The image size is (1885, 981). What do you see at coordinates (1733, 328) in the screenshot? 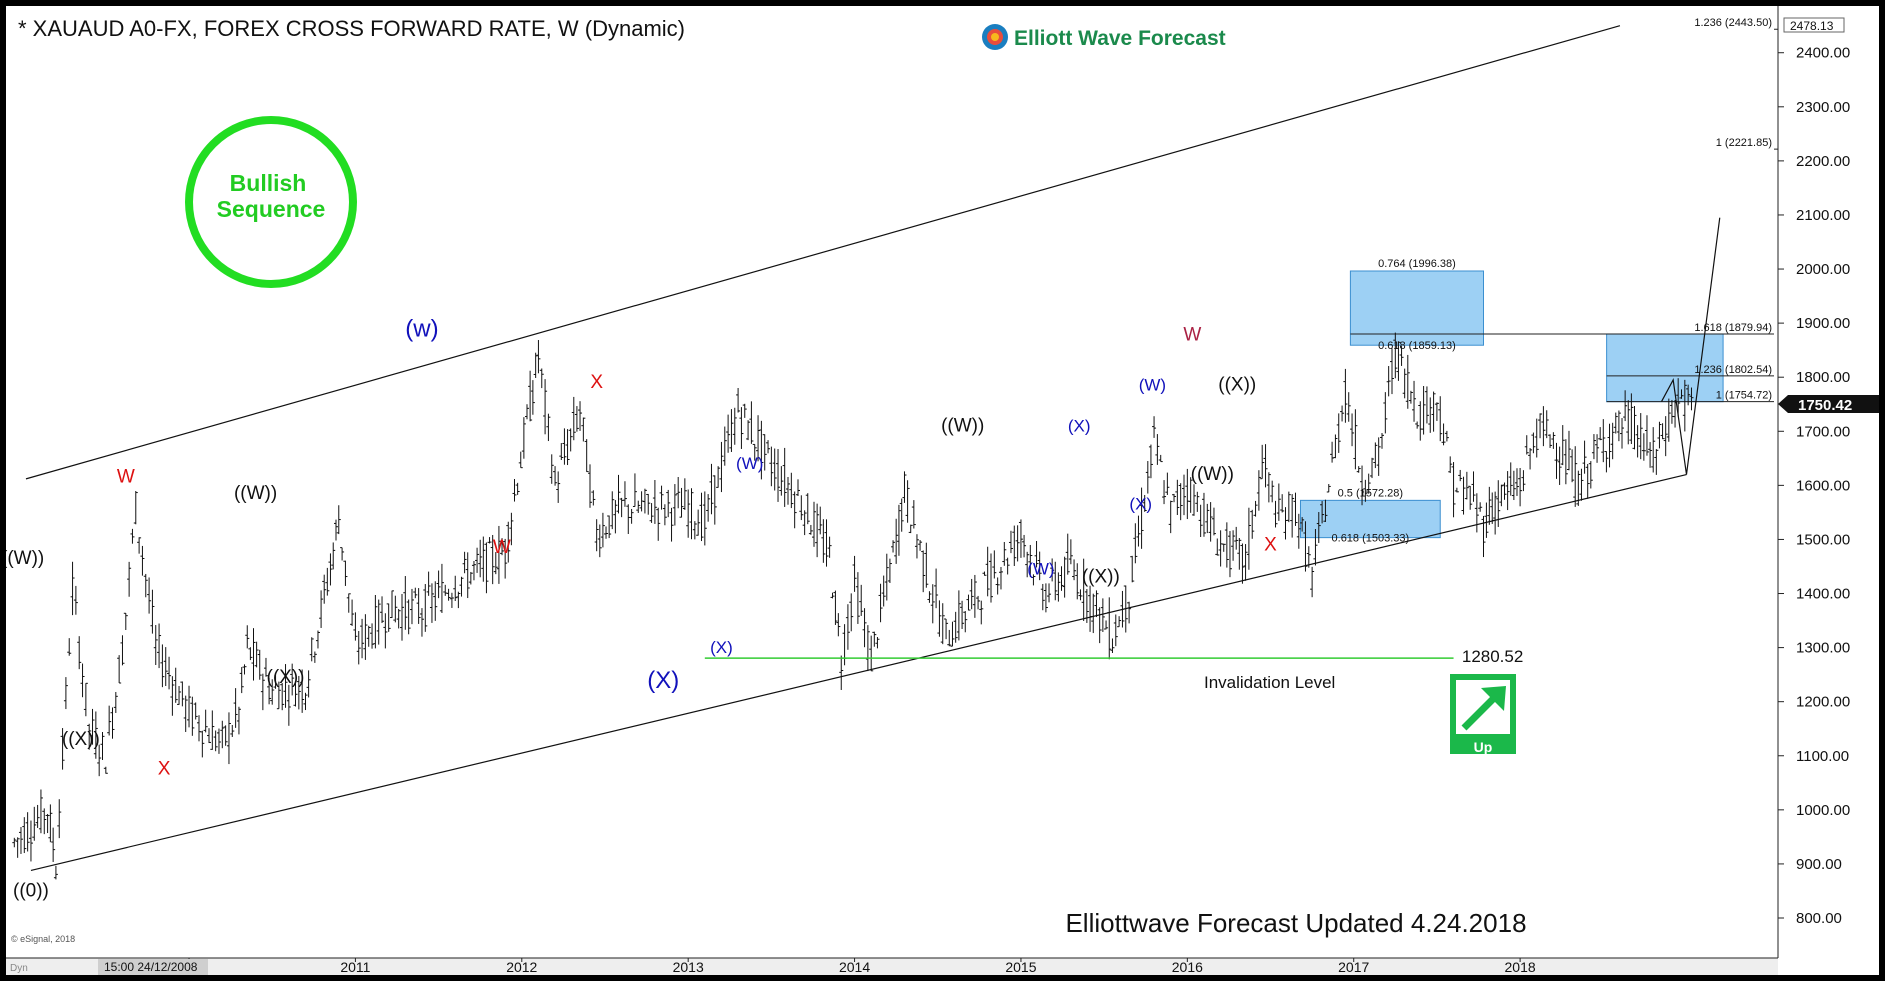
I see `fib-level-label: 1.618 (1879.94)` at bounding box center [1733, 328].